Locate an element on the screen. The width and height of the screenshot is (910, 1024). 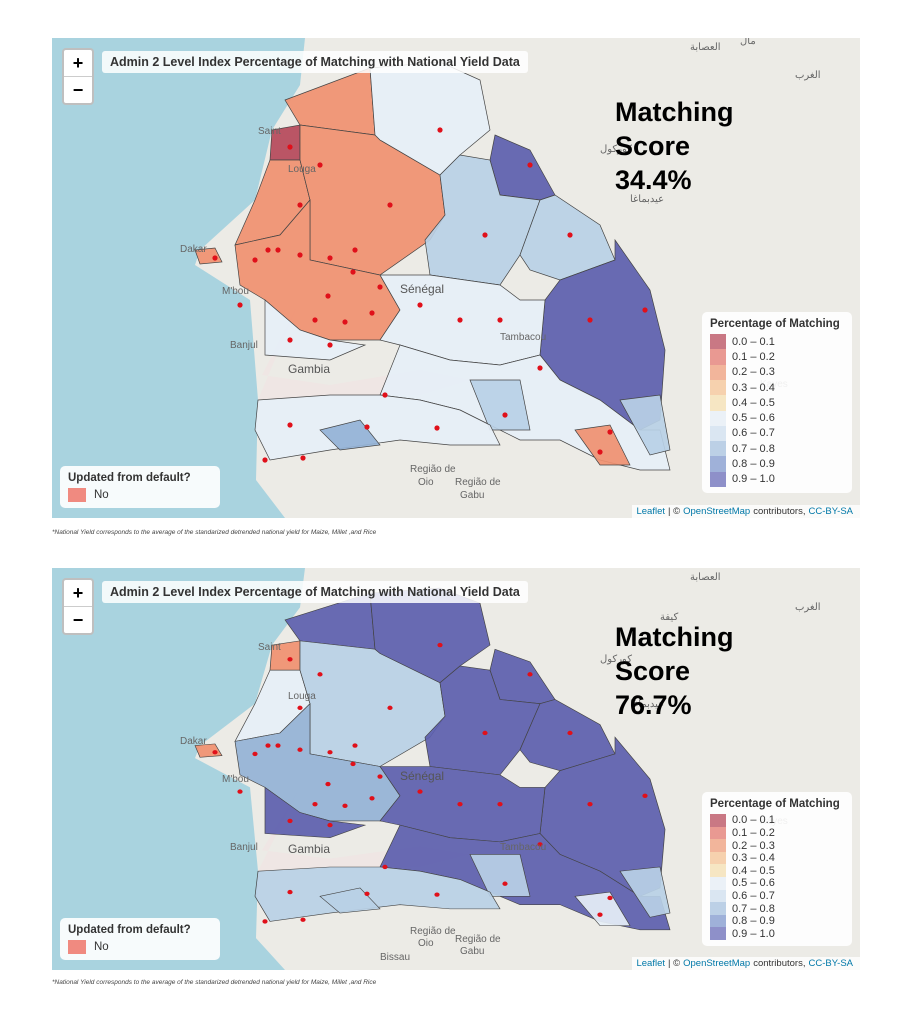
legend-label: 0.0 – 0.1 is located at coordinates (753, 341).